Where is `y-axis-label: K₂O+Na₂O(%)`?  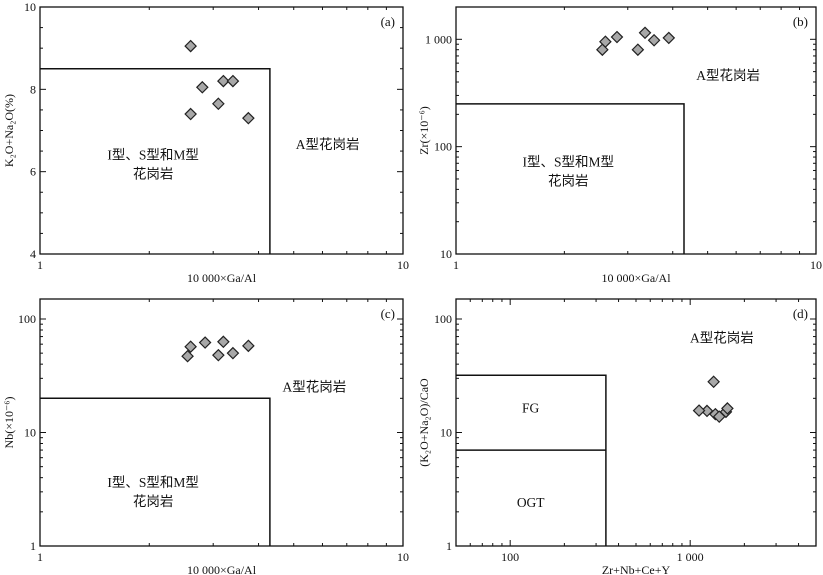
y-axis-label: K₂O+Na₂O(%) is located at coordinates (9, 130).